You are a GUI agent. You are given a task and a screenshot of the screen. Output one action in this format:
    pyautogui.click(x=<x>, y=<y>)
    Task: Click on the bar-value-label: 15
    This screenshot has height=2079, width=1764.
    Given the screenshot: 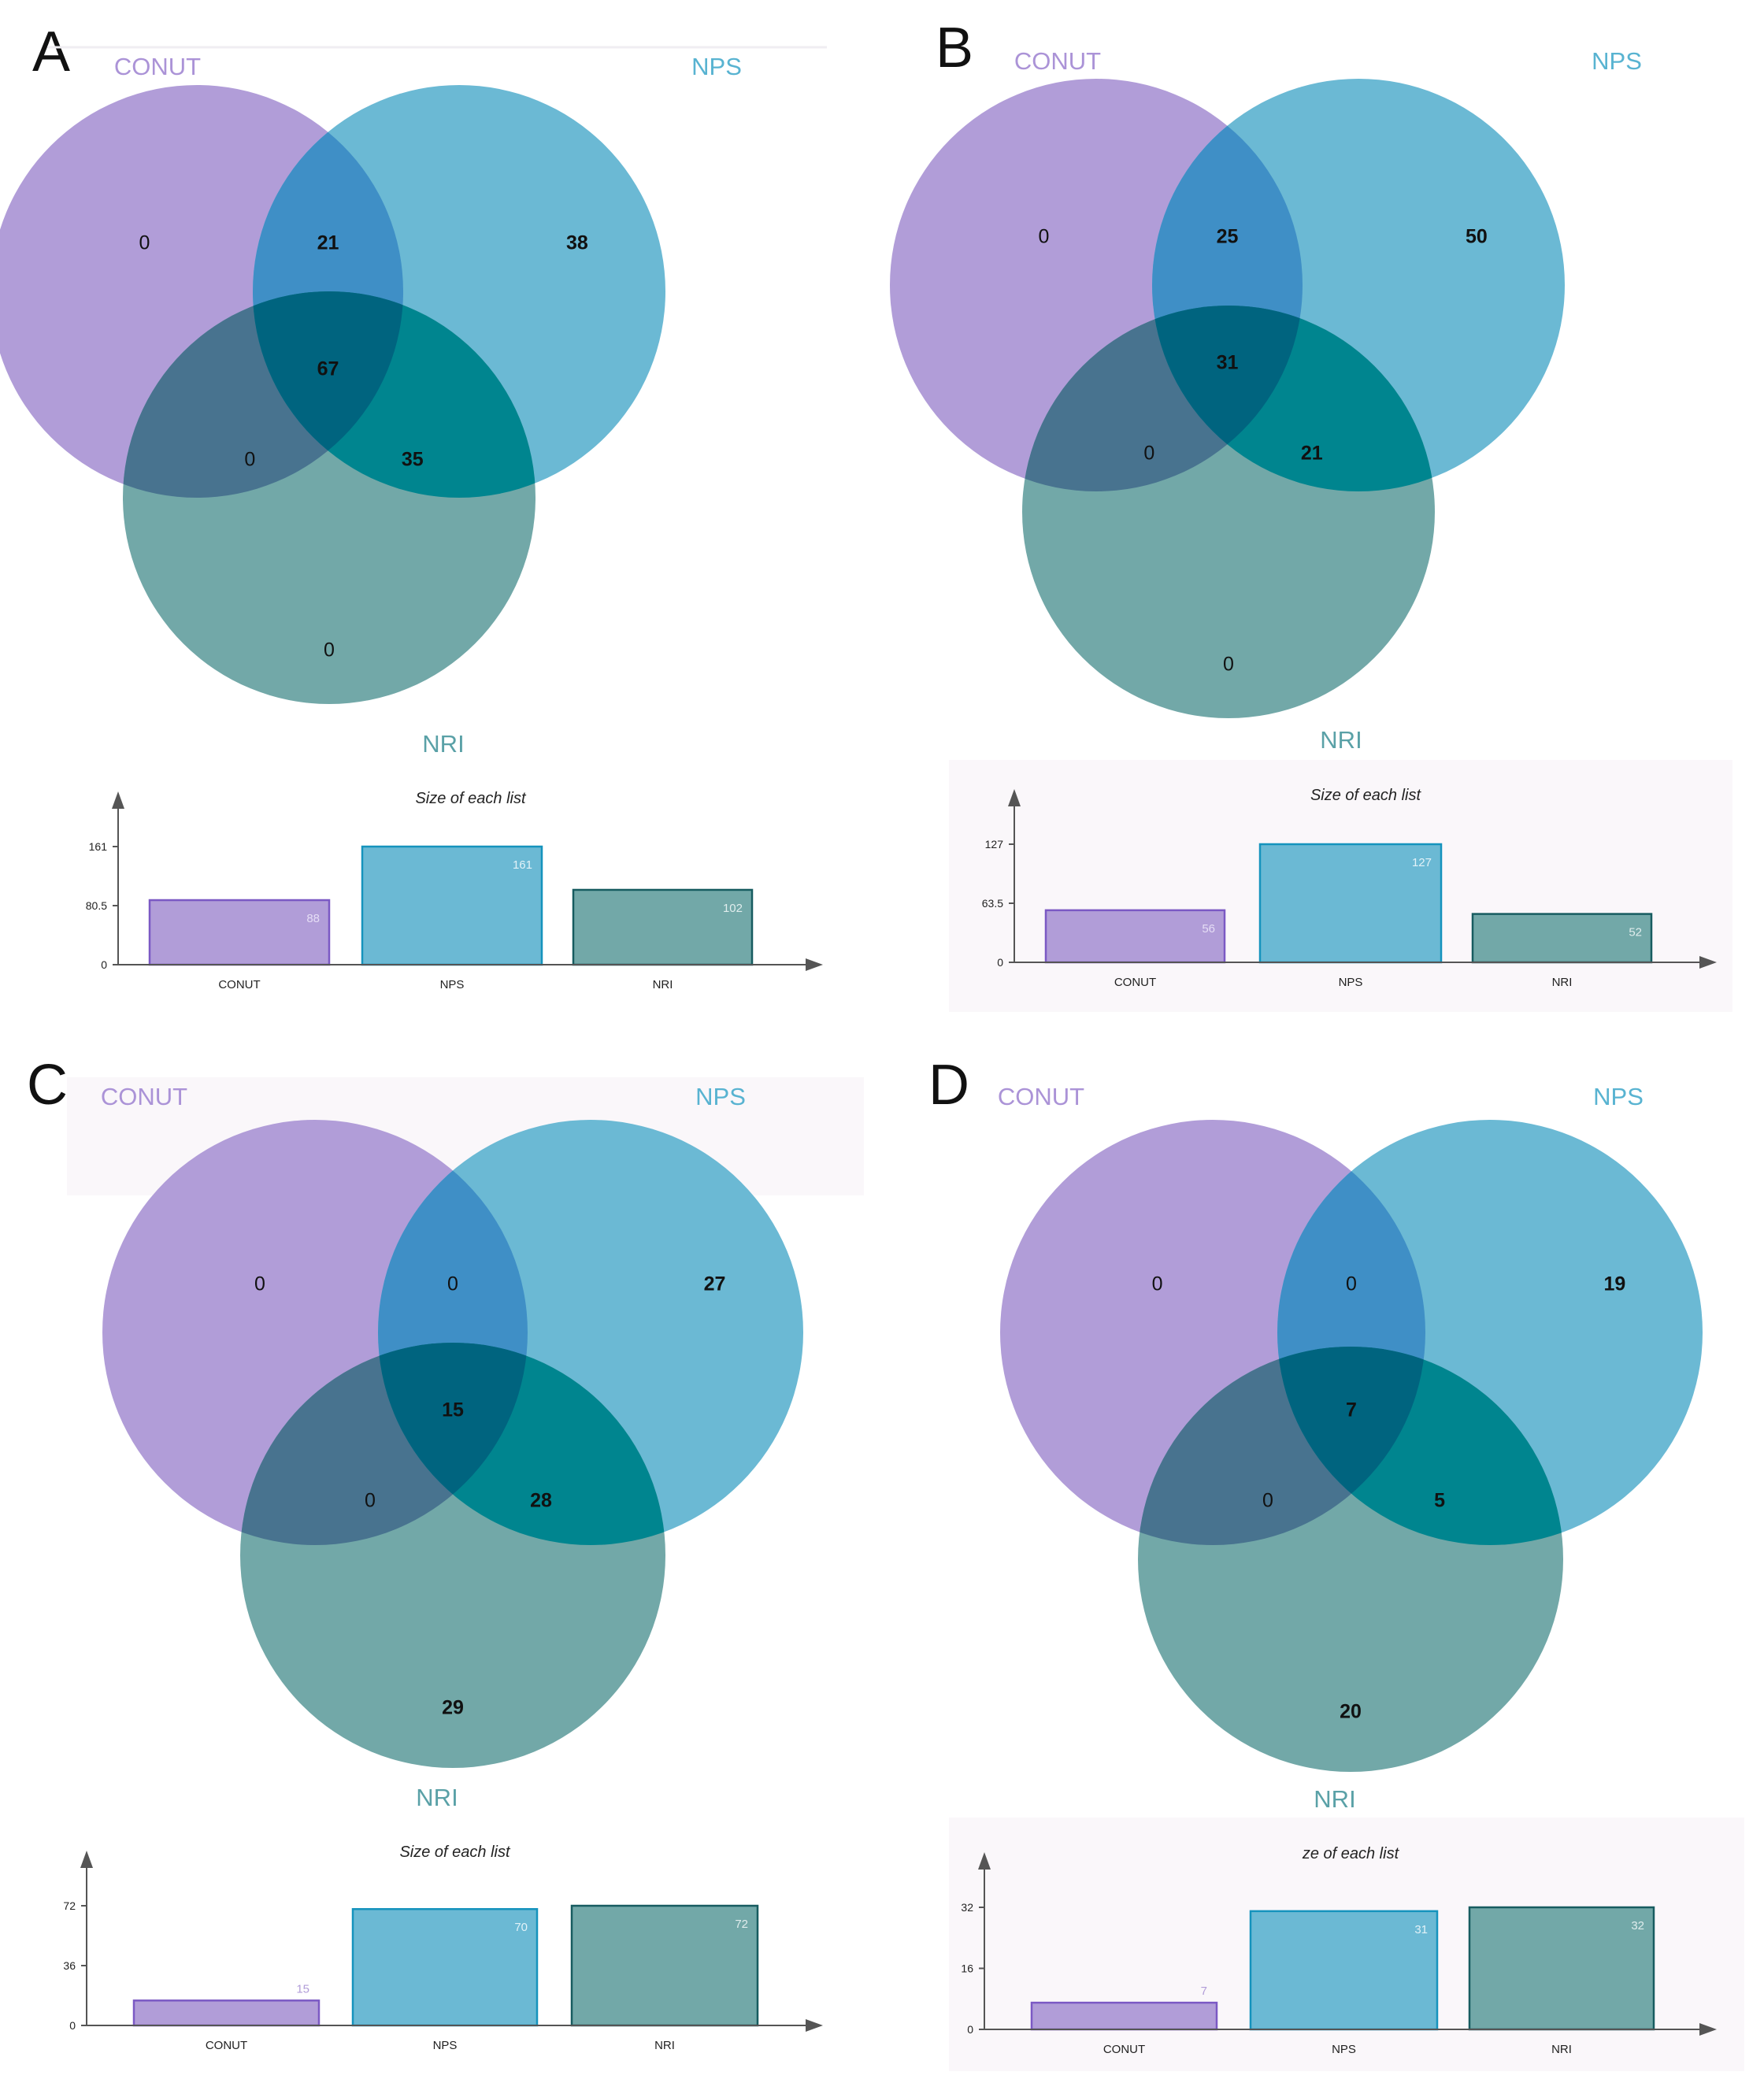 What is the action you would take?
    pyautogui.click(x=302, y=1989)
    